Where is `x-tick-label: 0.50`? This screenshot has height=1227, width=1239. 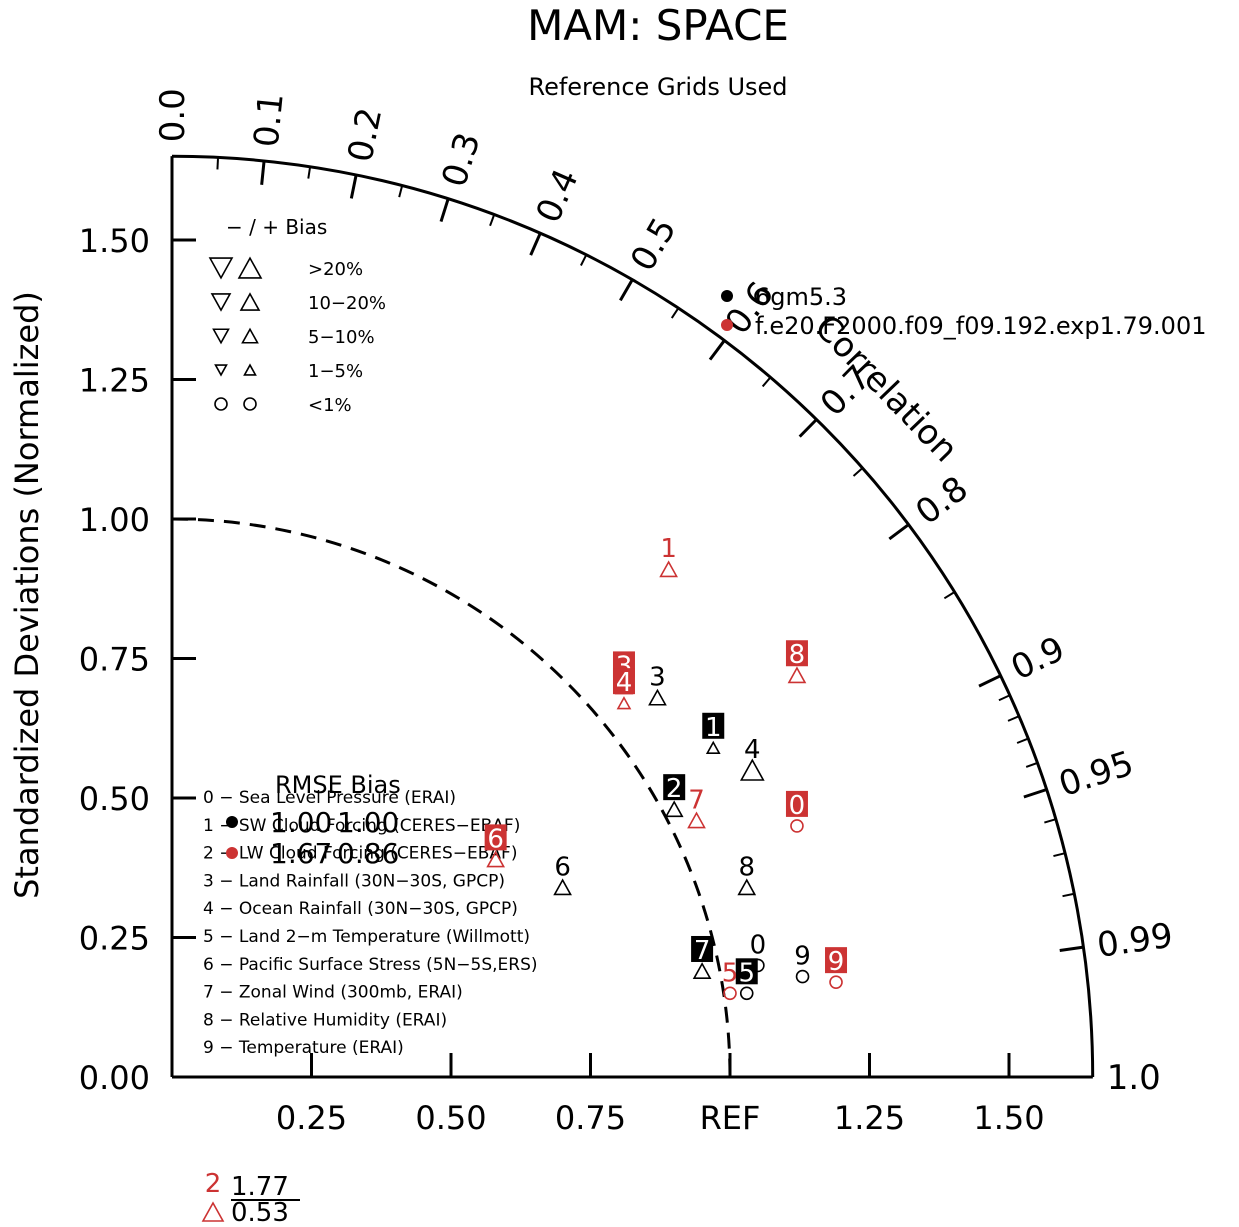
x-tick-label: 0.50 is located at coordinates (450, 1118).